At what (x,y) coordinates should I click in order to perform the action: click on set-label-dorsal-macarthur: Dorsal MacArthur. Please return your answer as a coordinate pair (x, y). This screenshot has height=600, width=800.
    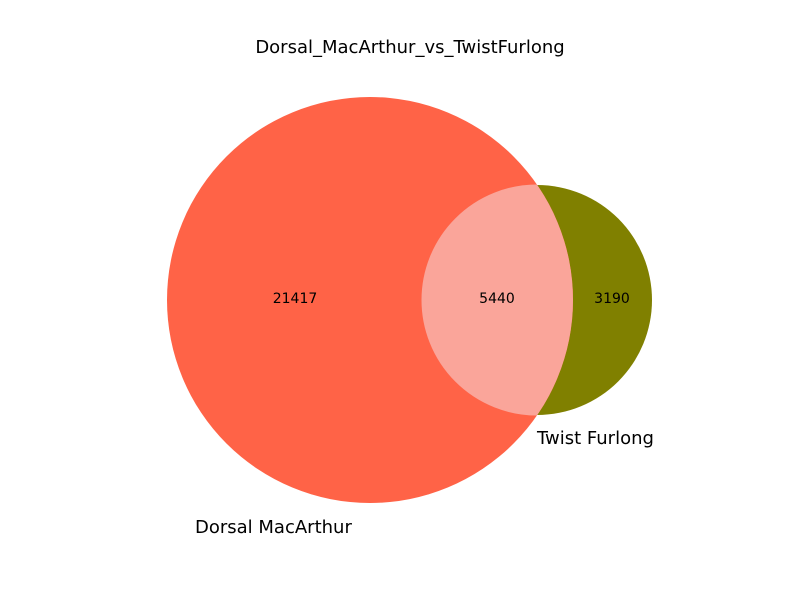
    Looking at the image, I should click on (273, 527).